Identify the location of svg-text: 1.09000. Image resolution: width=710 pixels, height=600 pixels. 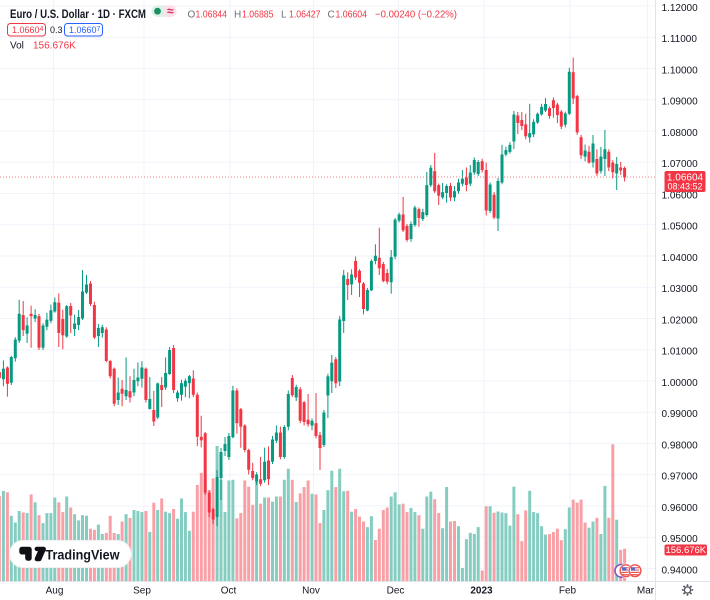
(680, 102).